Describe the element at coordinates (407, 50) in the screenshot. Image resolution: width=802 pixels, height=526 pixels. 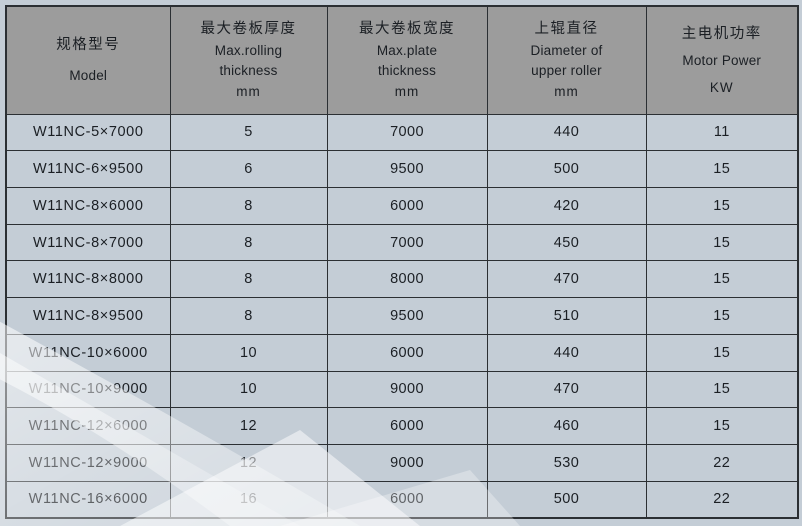
I see `column-header-max-plate-thickness-en-1: Max.plate` at that location.